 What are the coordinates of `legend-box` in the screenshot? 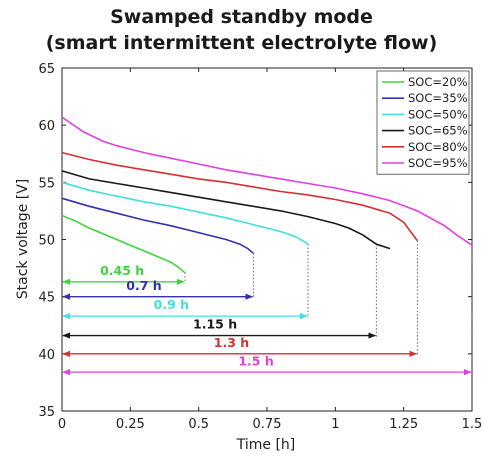 It's located at (423, 122).